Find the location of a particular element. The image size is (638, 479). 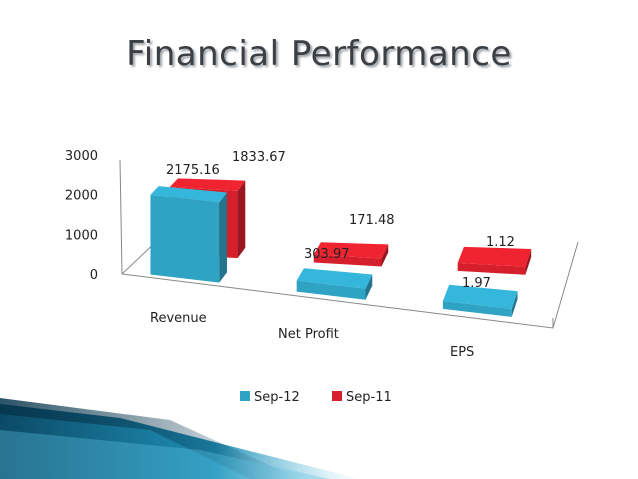

category-label: EPS is located at coordinates (462, 352).